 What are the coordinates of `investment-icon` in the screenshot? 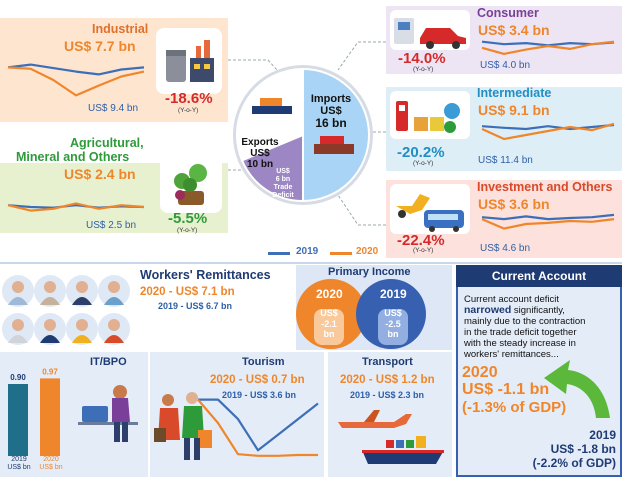 It's located at (430, 209).